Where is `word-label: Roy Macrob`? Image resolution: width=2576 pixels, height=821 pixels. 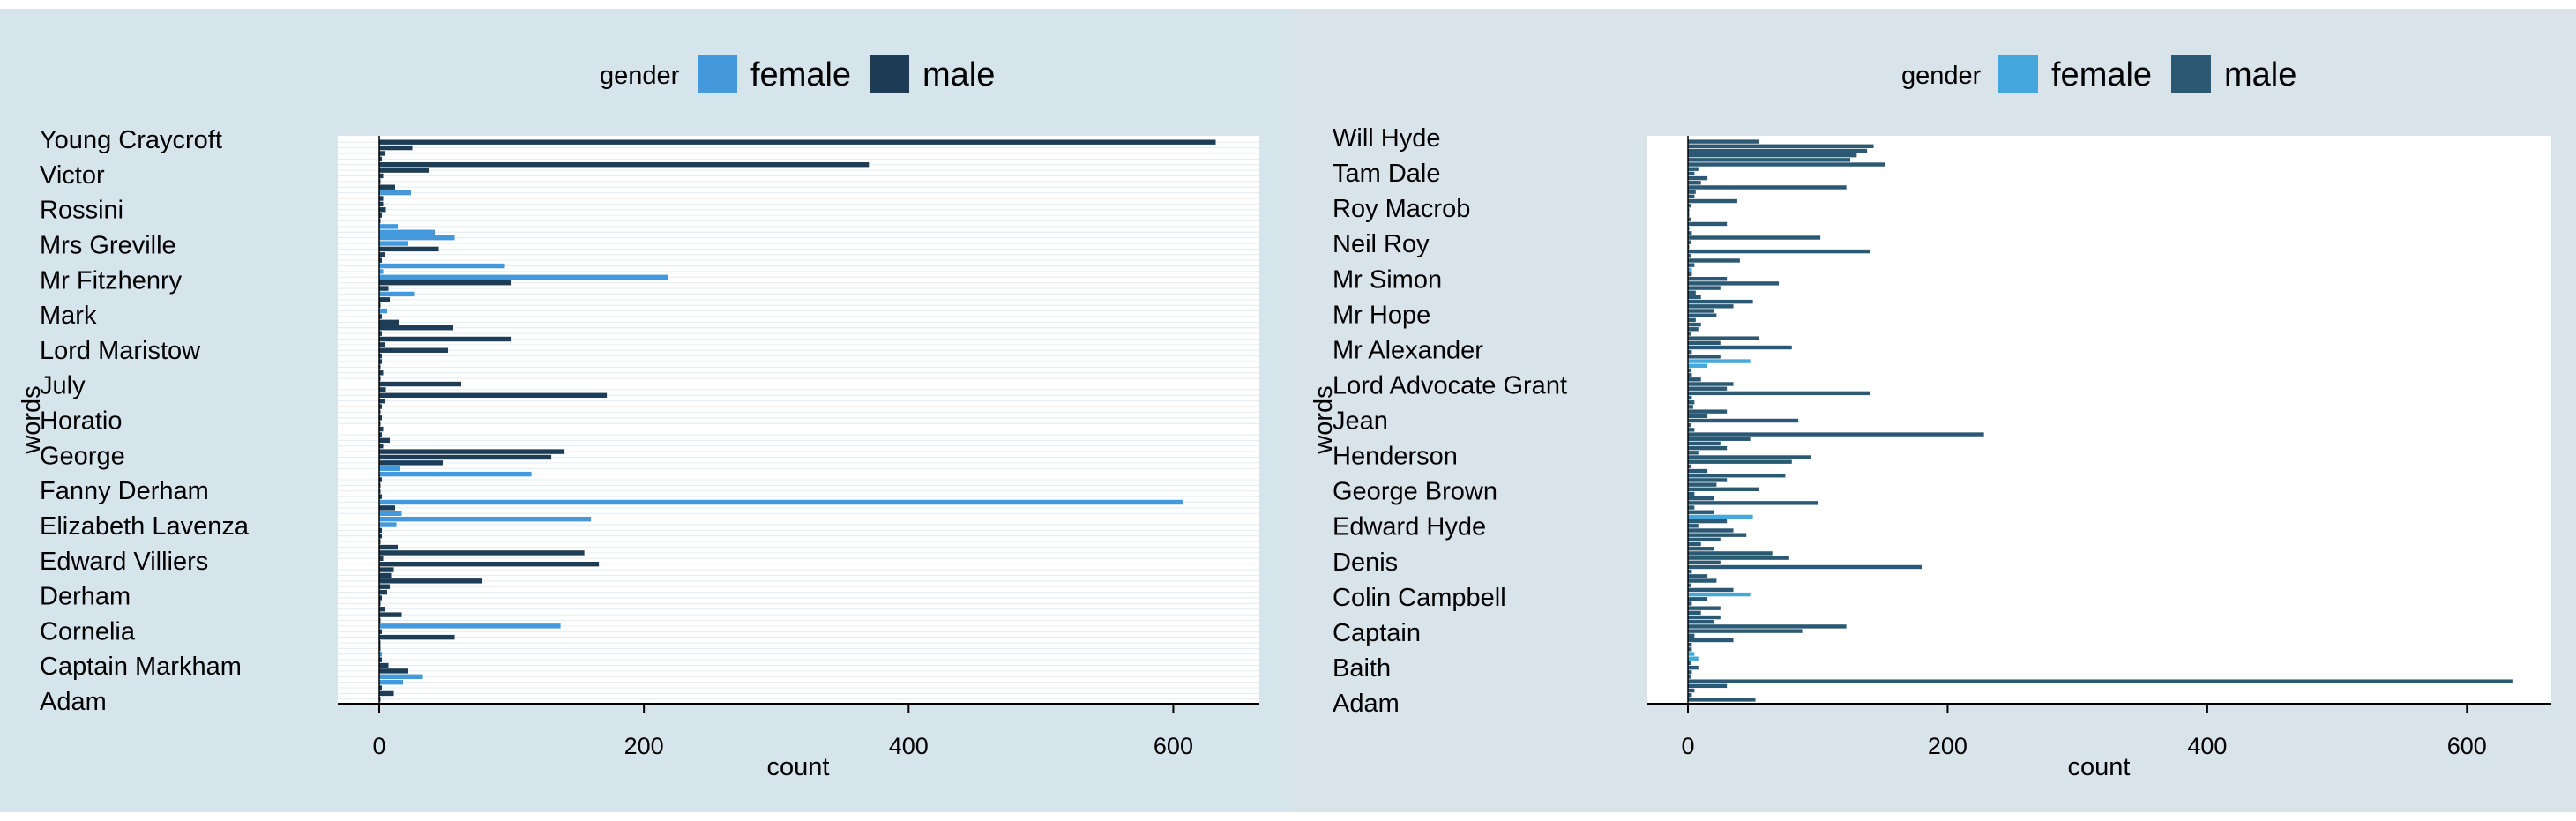
word-label: Roy Macrob is located at coordinates (1401, 209).